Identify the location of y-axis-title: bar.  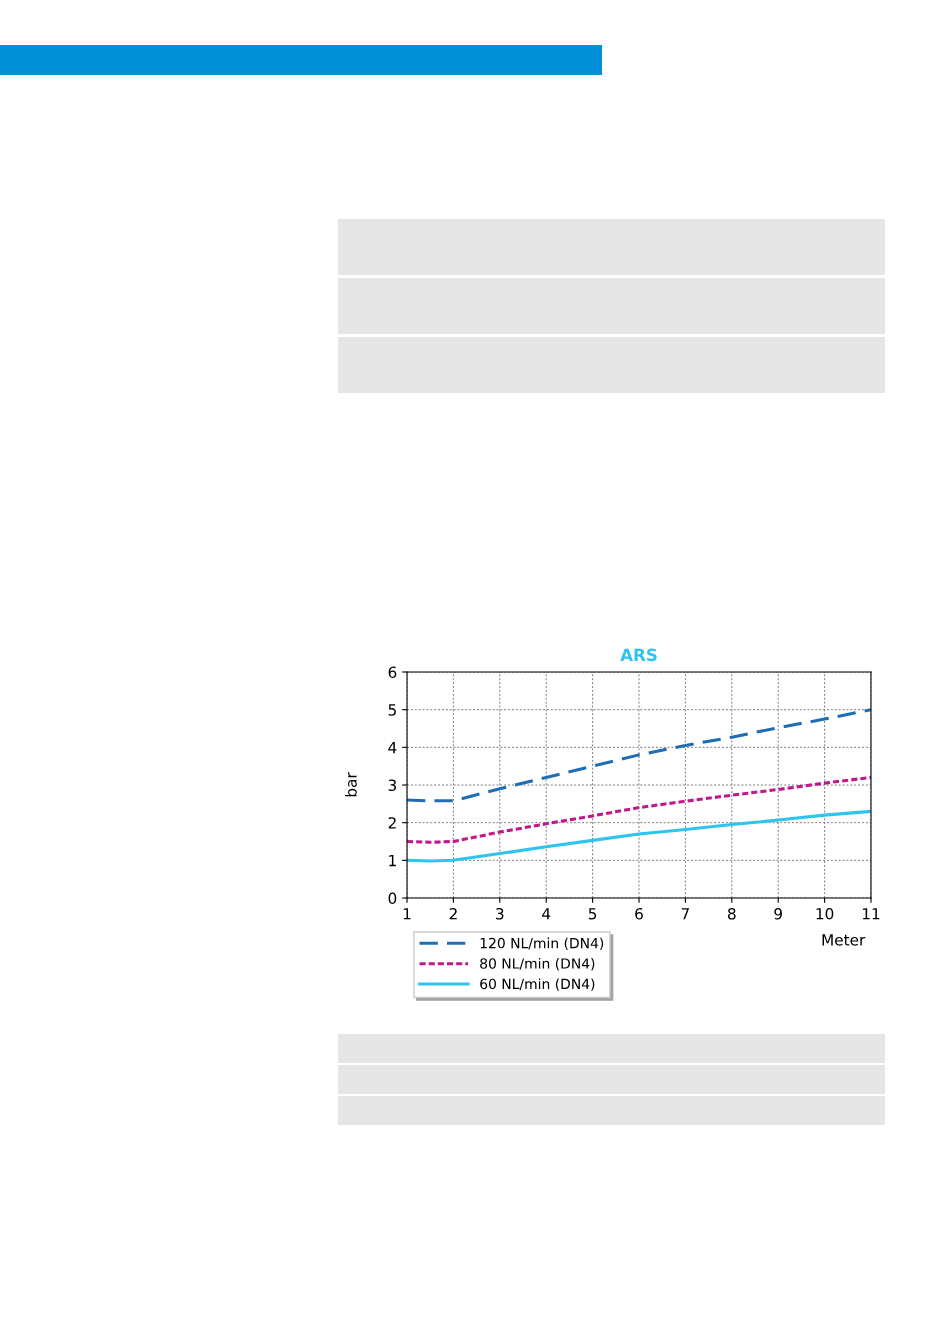
(350, 784).